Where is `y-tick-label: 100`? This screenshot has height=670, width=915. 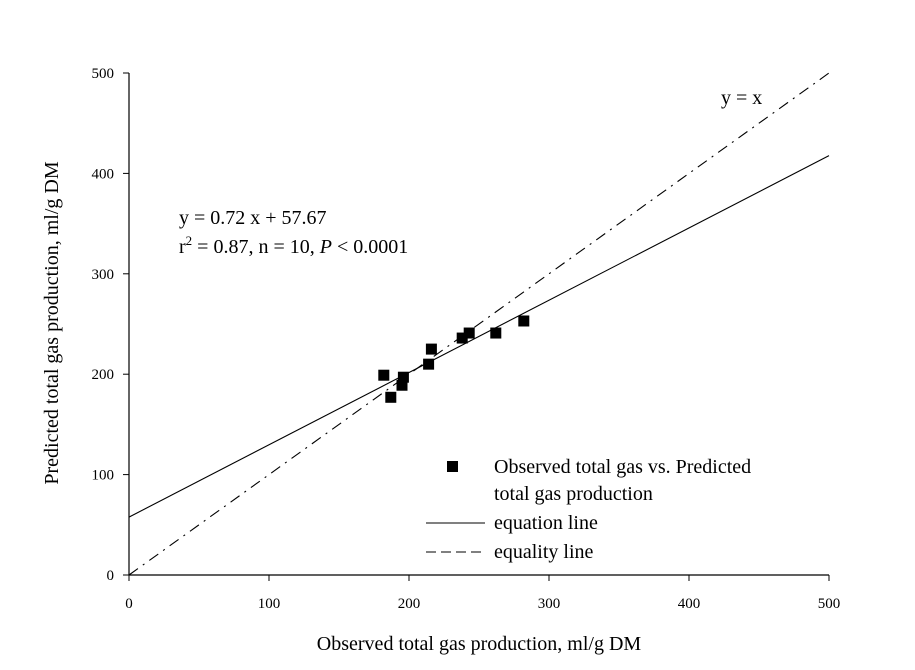 y-tick-label: 100 is located at coordinates (103, 476).